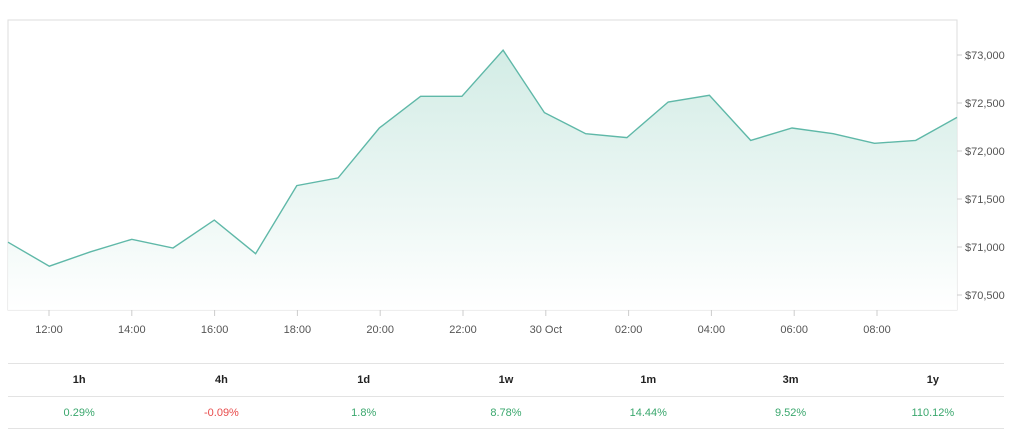 The image size is (1024, 445). I want to click on x-tick-label: 30 Oct, so click(546, 330).